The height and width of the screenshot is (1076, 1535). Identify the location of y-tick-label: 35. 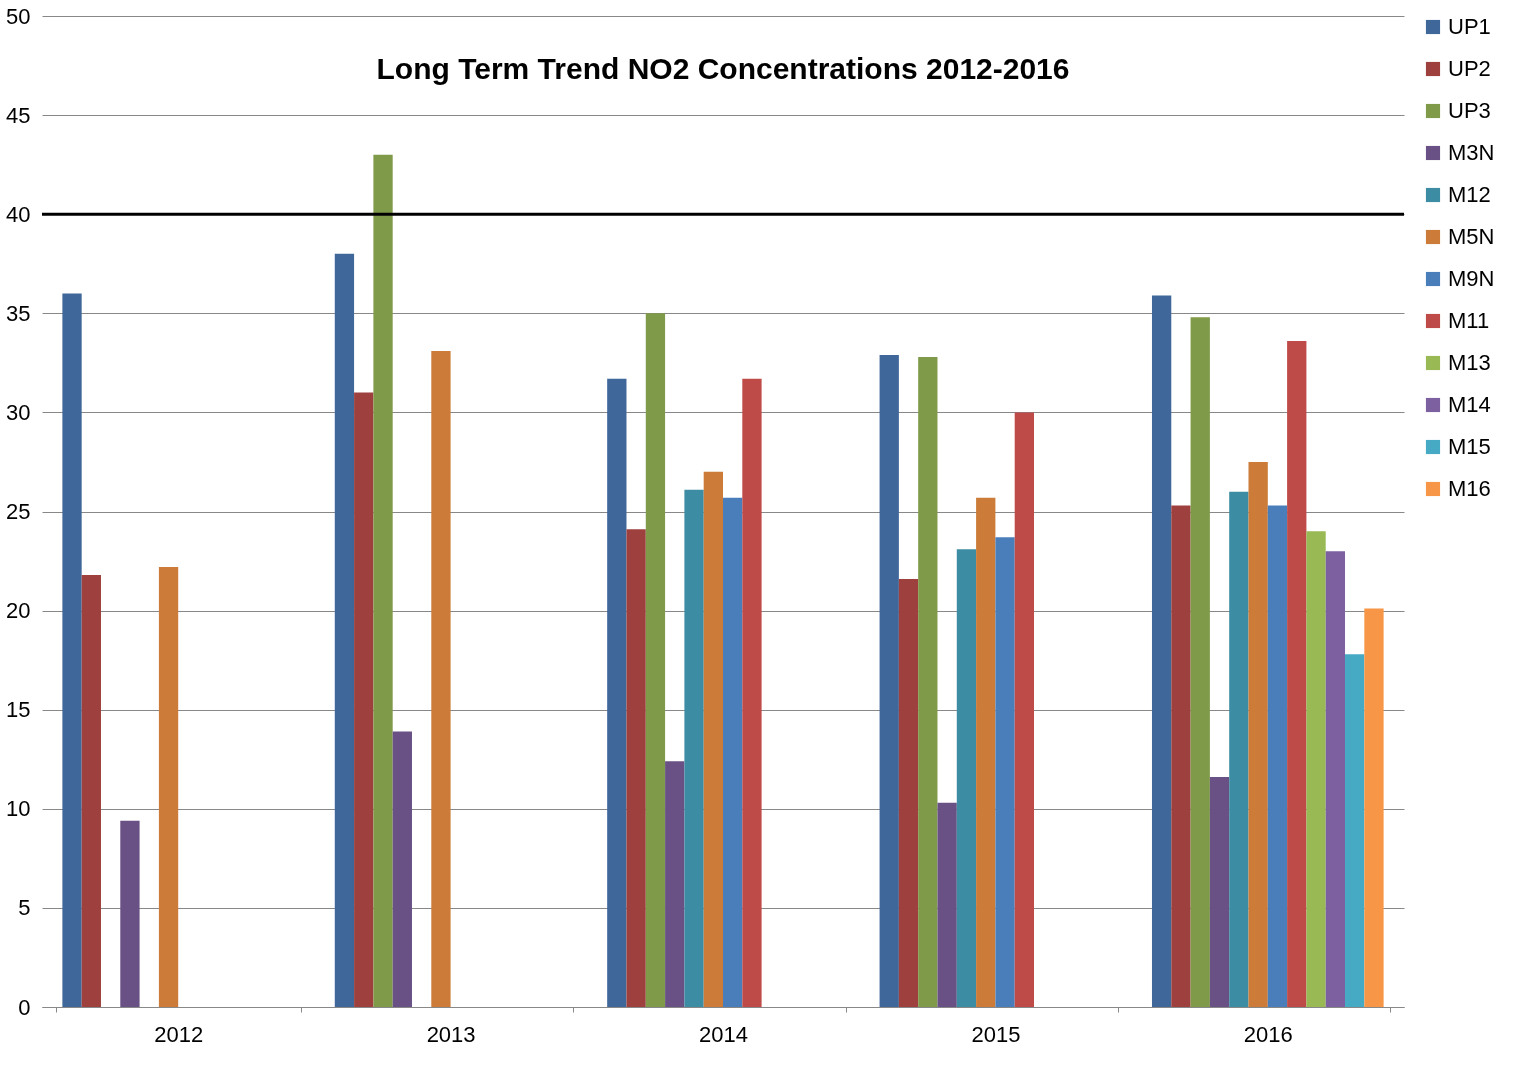
(18, 313).